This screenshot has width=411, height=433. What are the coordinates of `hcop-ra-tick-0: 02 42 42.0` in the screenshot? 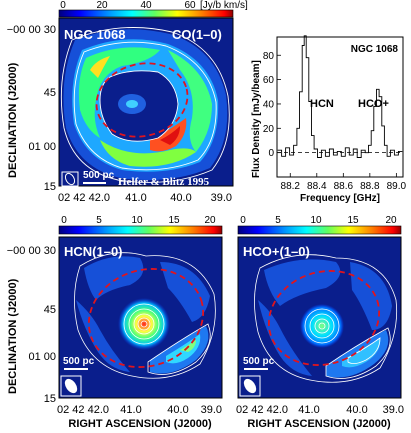 It's located at (262, 410).